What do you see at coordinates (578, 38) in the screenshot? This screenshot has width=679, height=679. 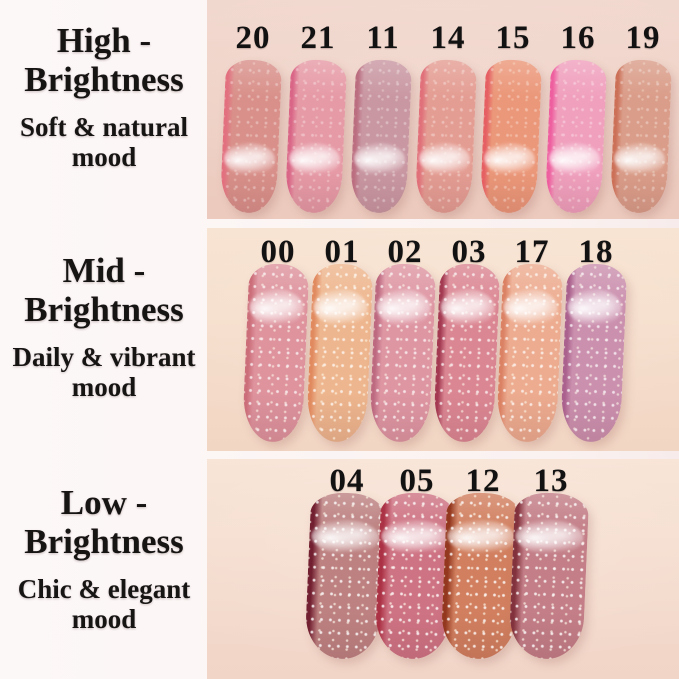 I see `shade-number: 16` at bounding box center [578, 38].